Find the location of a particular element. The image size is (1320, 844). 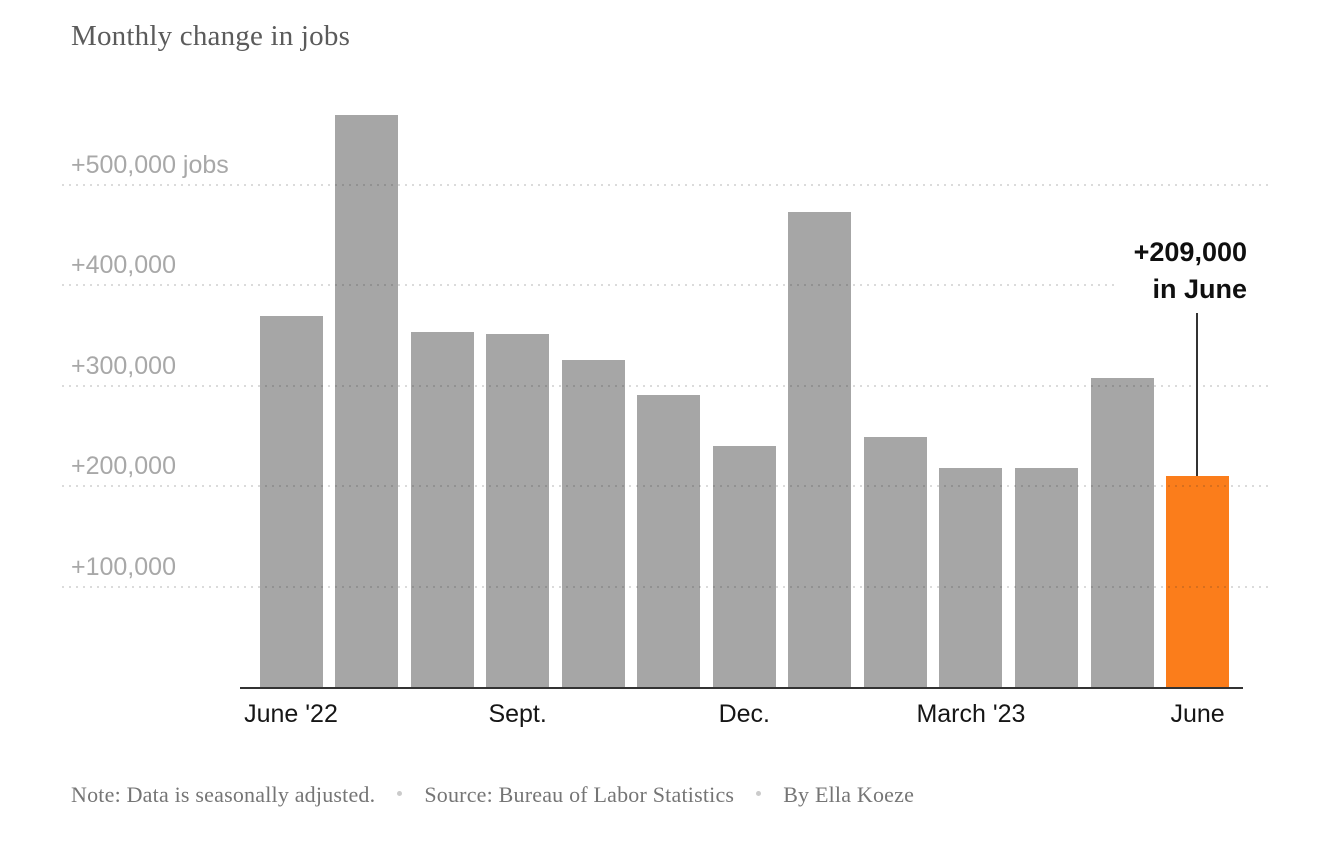

y-axis-tick-label: +200,000 is located at coordinates (123, 466).